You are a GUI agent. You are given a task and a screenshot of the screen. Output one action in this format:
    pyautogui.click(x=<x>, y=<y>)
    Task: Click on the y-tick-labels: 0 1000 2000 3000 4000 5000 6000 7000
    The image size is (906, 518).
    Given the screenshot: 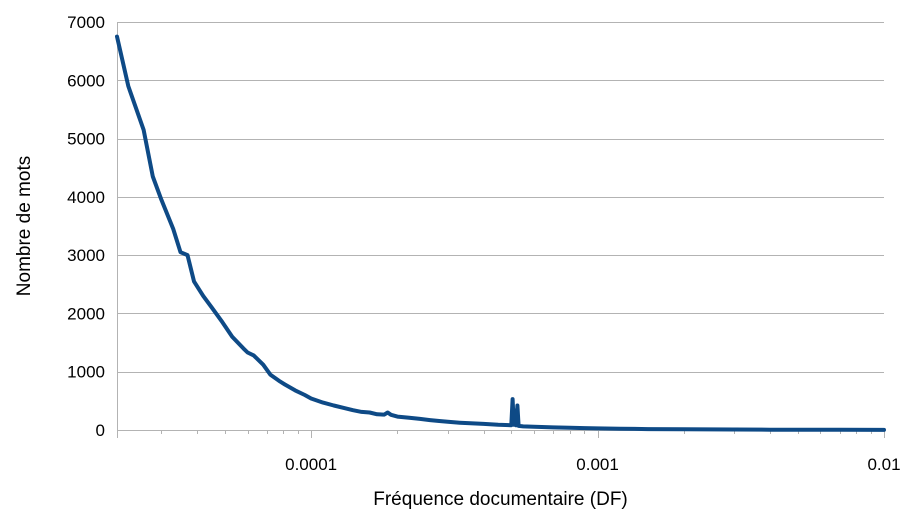 What is the action you would take?
    pyautogui.click(x=86, y=226)
    